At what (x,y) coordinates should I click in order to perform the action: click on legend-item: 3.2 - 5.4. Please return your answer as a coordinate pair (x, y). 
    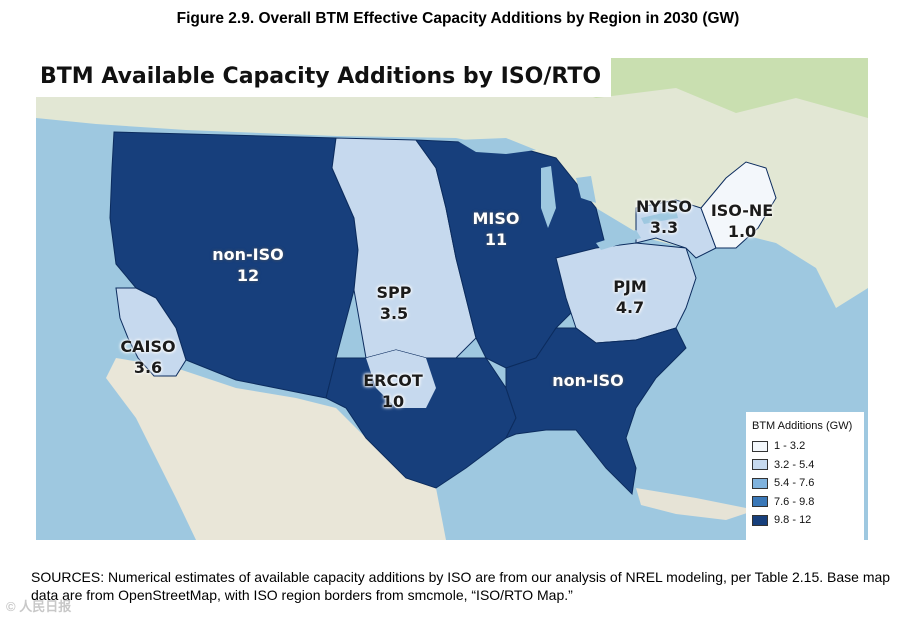
    Looking at the image, I should click on (805, 465).